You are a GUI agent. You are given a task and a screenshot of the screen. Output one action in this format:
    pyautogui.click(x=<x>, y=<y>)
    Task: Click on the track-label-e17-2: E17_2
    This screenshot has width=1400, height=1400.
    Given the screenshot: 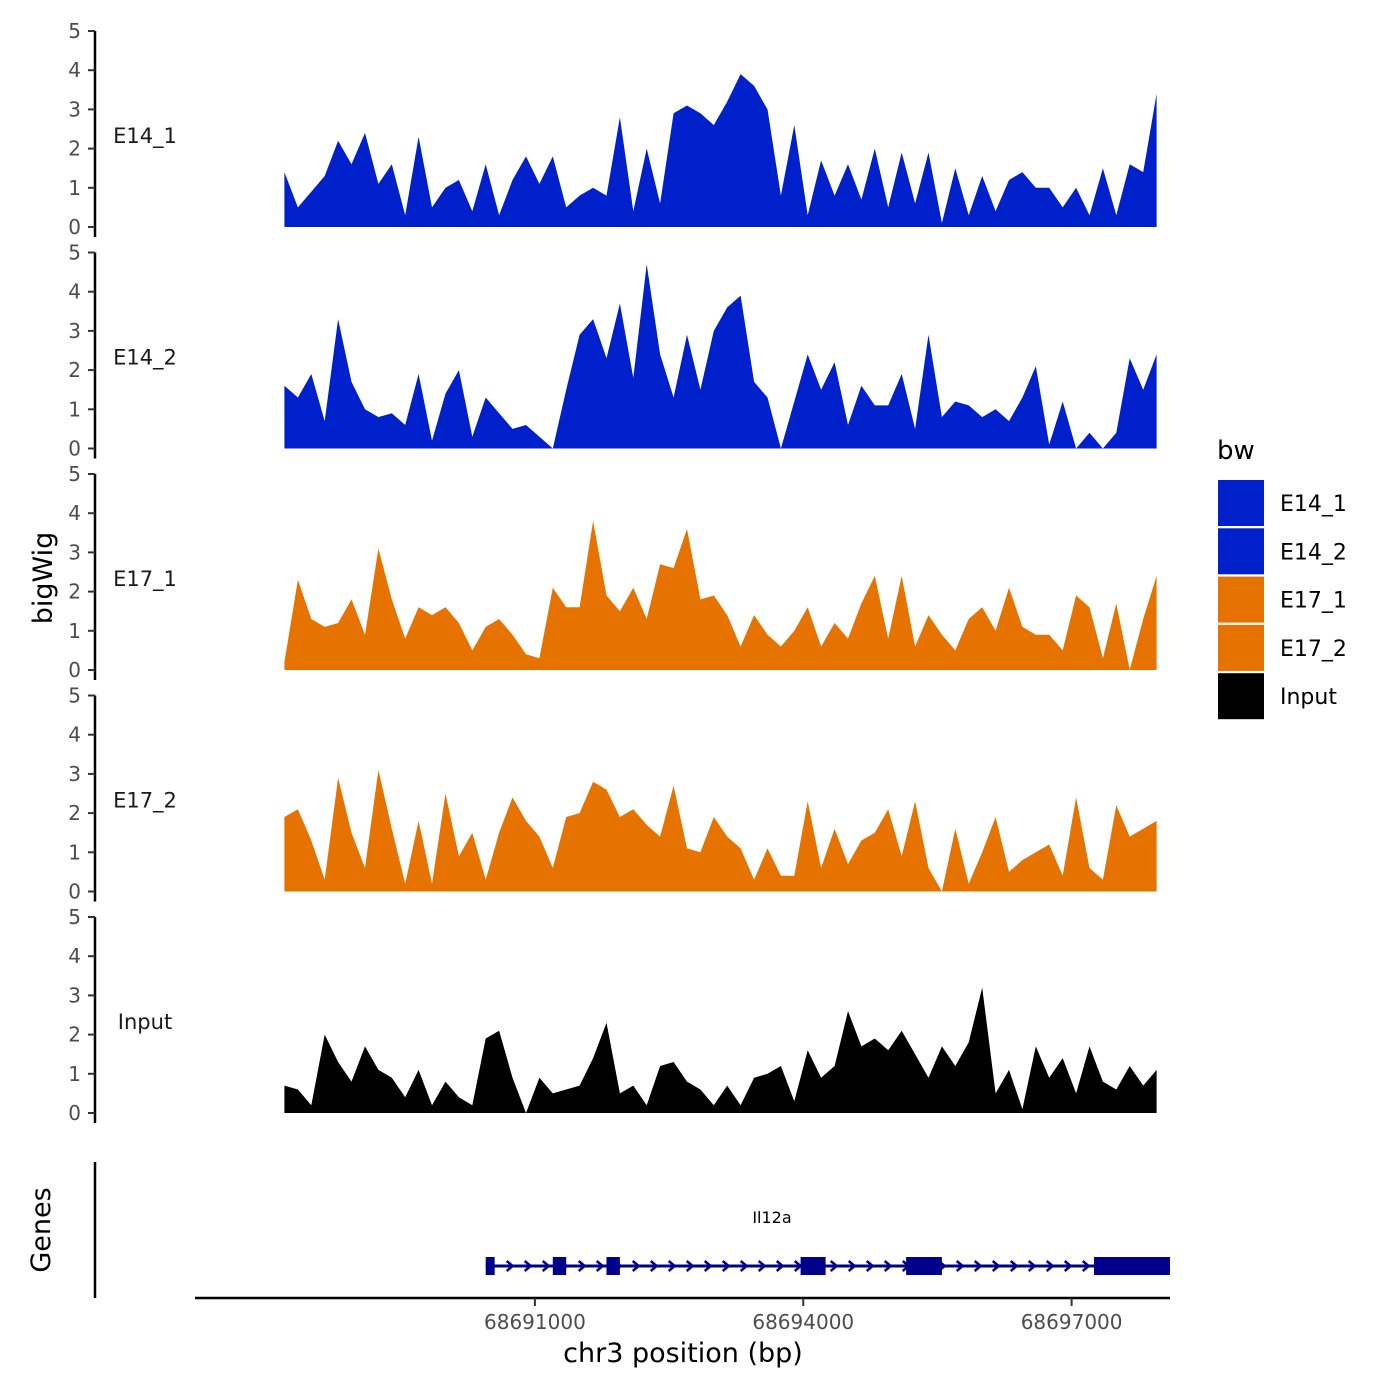 What is the action you would take?
    pyautogui.click(x=145, y=801)
    